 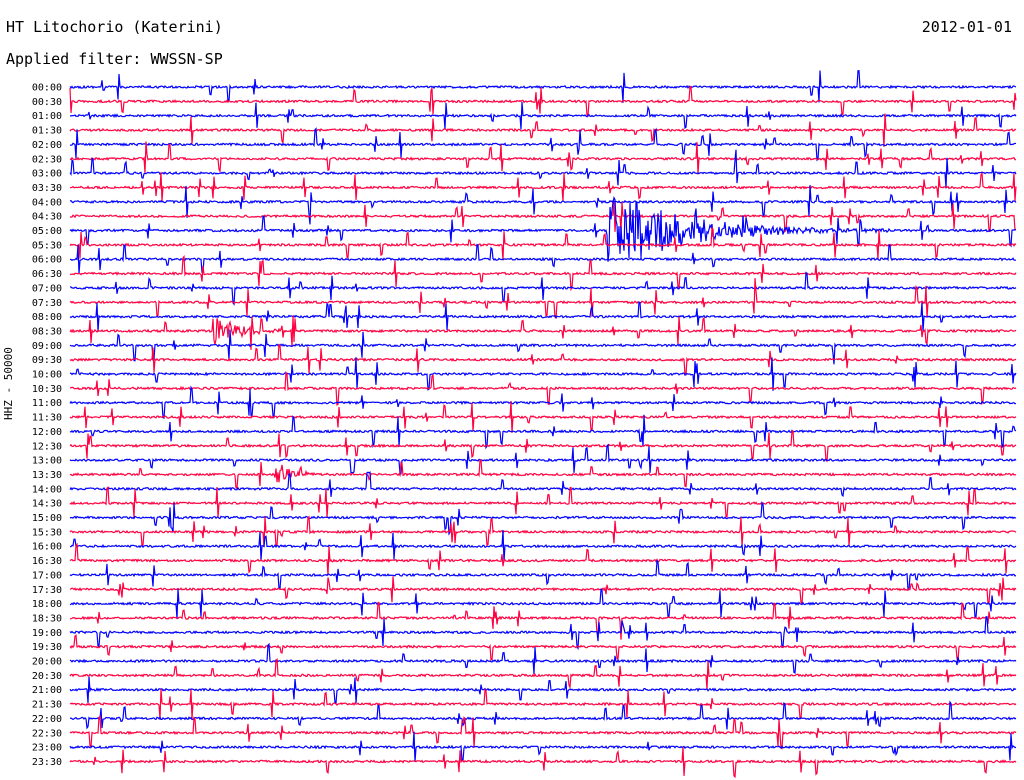 I want to click on row-label-2200: 22:00, so click(x=47, y=719).